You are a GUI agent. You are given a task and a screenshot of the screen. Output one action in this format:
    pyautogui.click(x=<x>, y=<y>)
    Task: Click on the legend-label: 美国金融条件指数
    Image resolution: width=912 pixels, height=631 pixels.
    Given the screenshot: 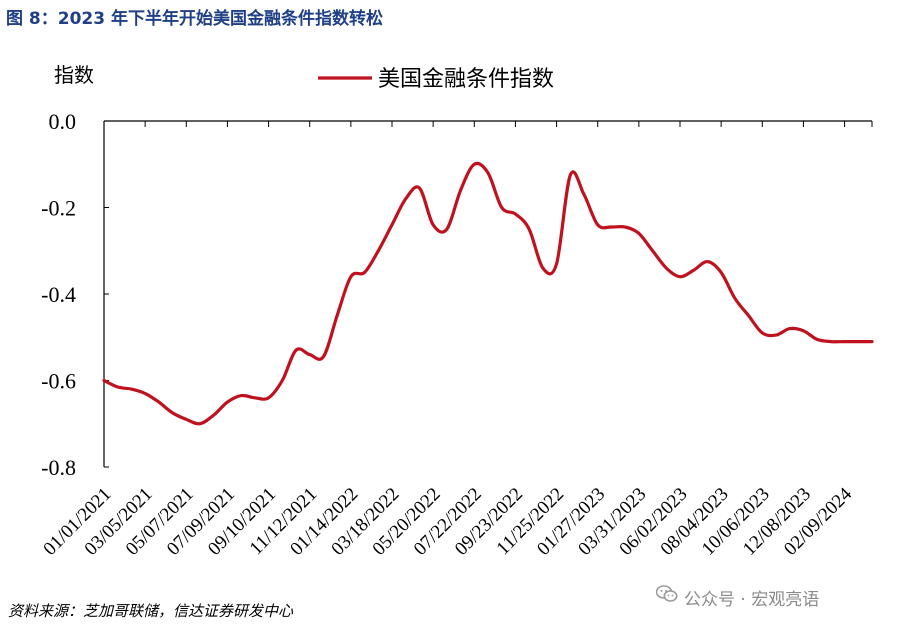 What is the action you would take?
    pyautogui.click(x=466, y=79)
    